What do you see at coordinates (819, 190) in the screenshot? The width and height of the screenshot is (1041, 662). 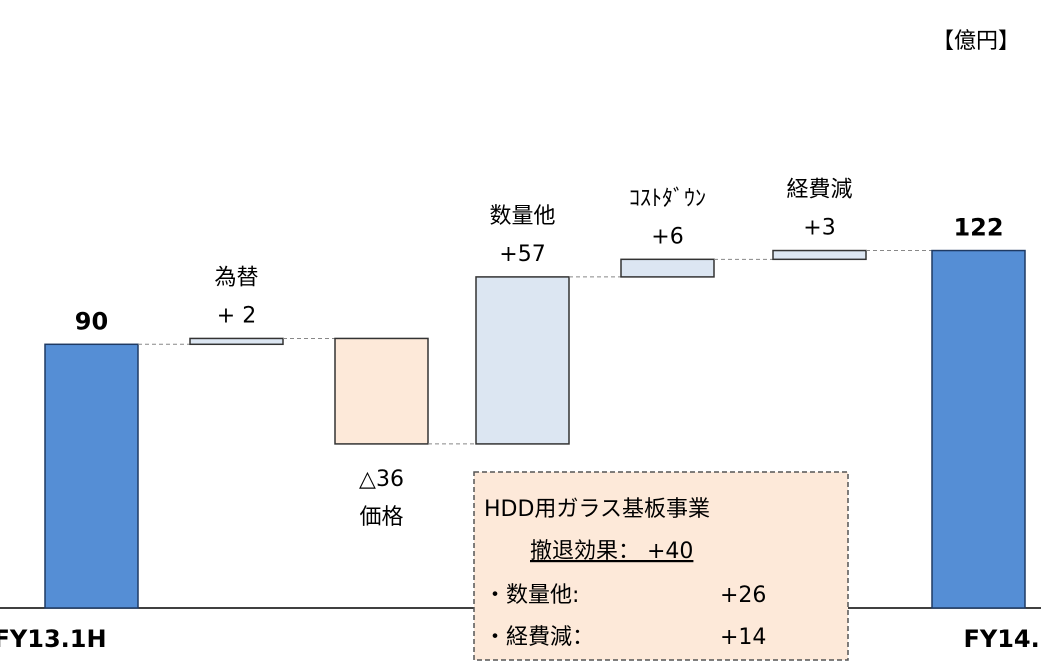 I see `category-label: 経費減` at bounding box center [819, 190].